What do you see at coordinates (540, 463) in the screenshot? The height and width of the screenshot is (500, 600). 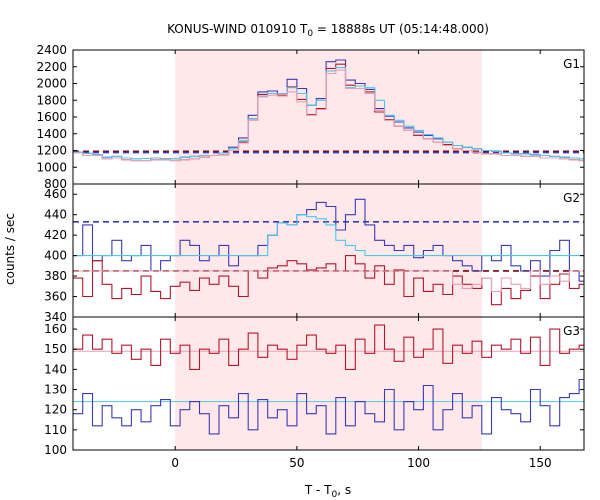 I see `x-tick-label: 150` at bounding box center [540, 463].